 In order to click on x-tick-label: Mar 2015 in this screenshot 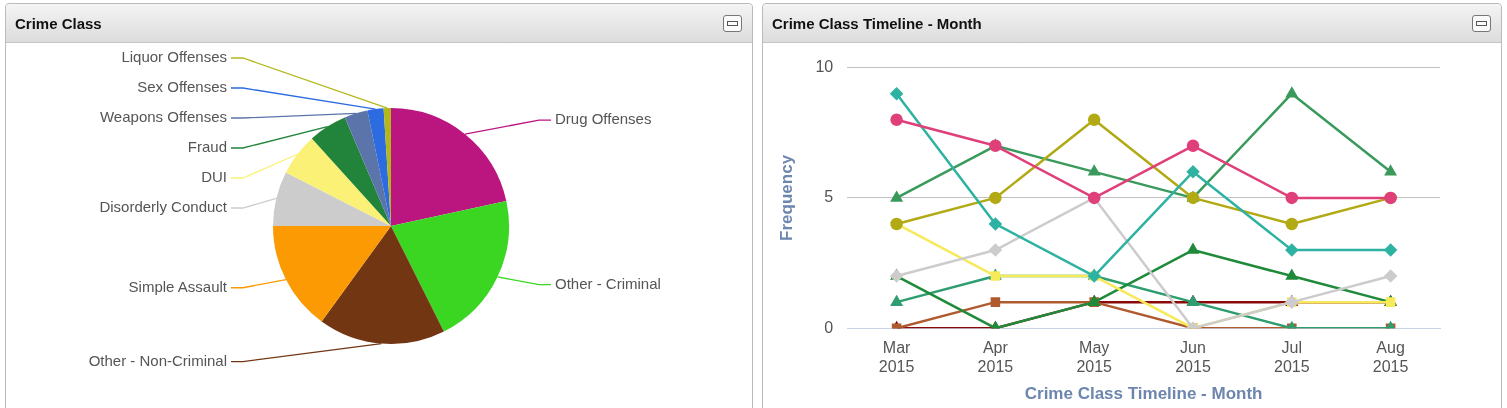, I will do `click(896, 357)`.